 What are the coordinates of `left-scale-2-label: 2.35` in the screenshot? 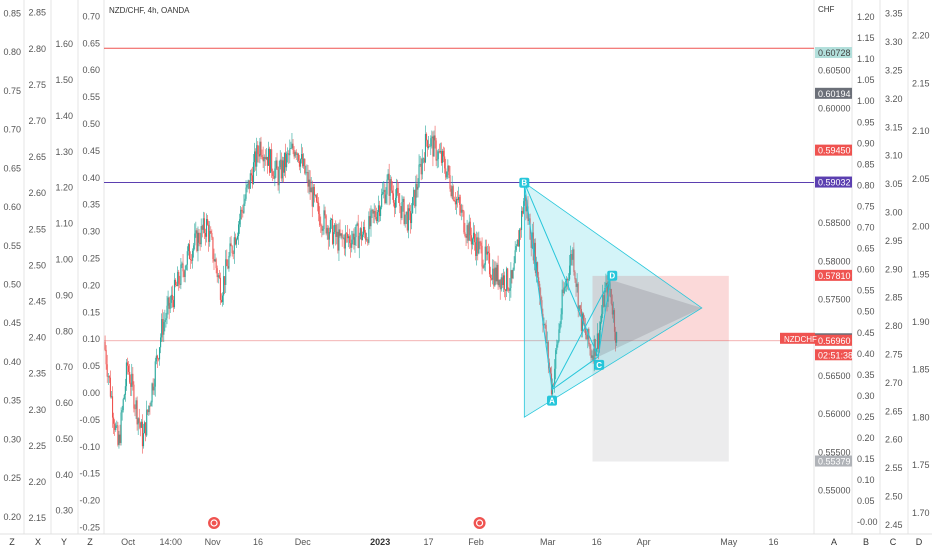 It's located at (37, 374).